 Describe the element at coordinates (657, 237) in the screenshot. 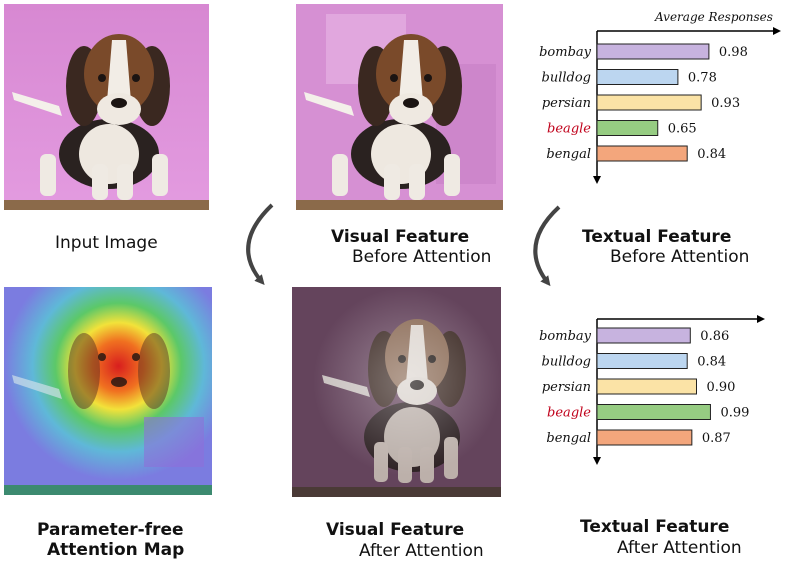

I see `textual-before-title: Textual Feature` at that location.